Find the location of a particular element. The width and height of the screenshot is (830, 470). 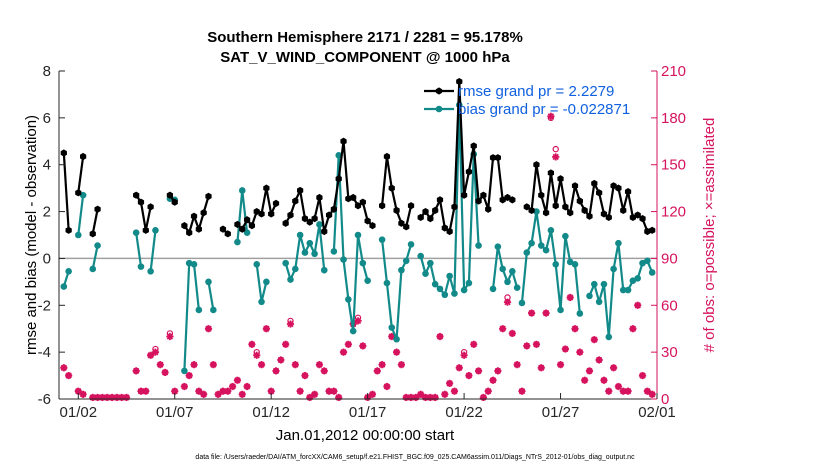

y-right-tick-label: 90 is located at coordinates (669, 258).